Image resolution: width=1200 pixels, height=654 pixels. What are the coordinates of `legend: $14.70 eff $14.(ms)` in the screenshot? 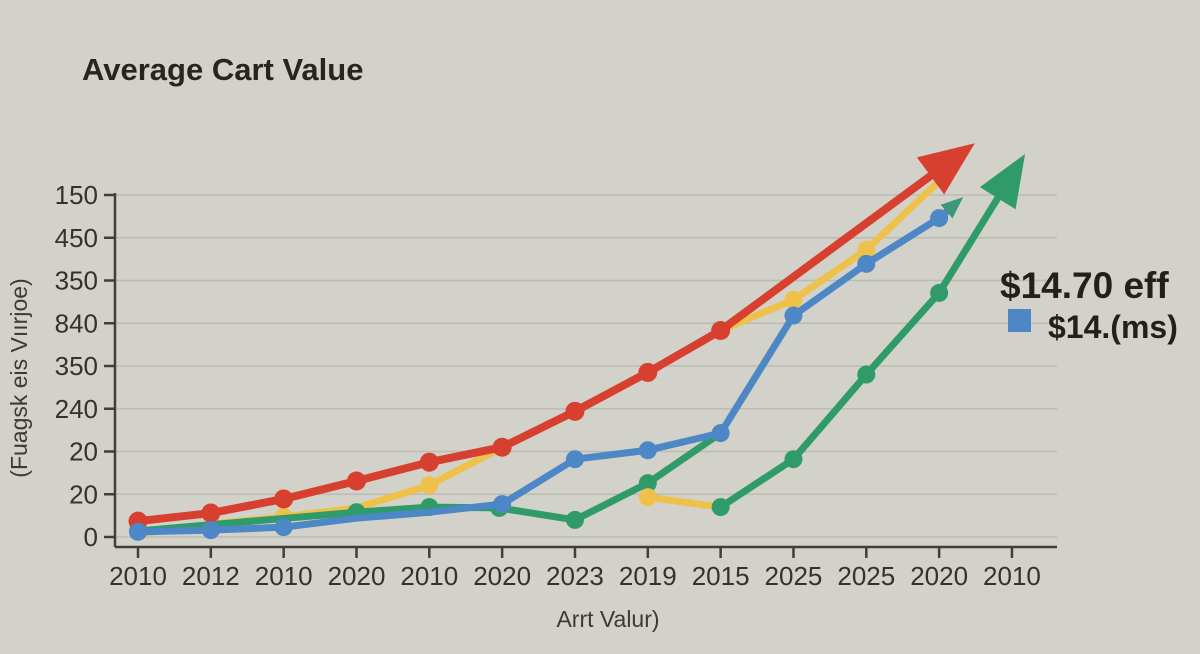 It's located at (1089, 305).